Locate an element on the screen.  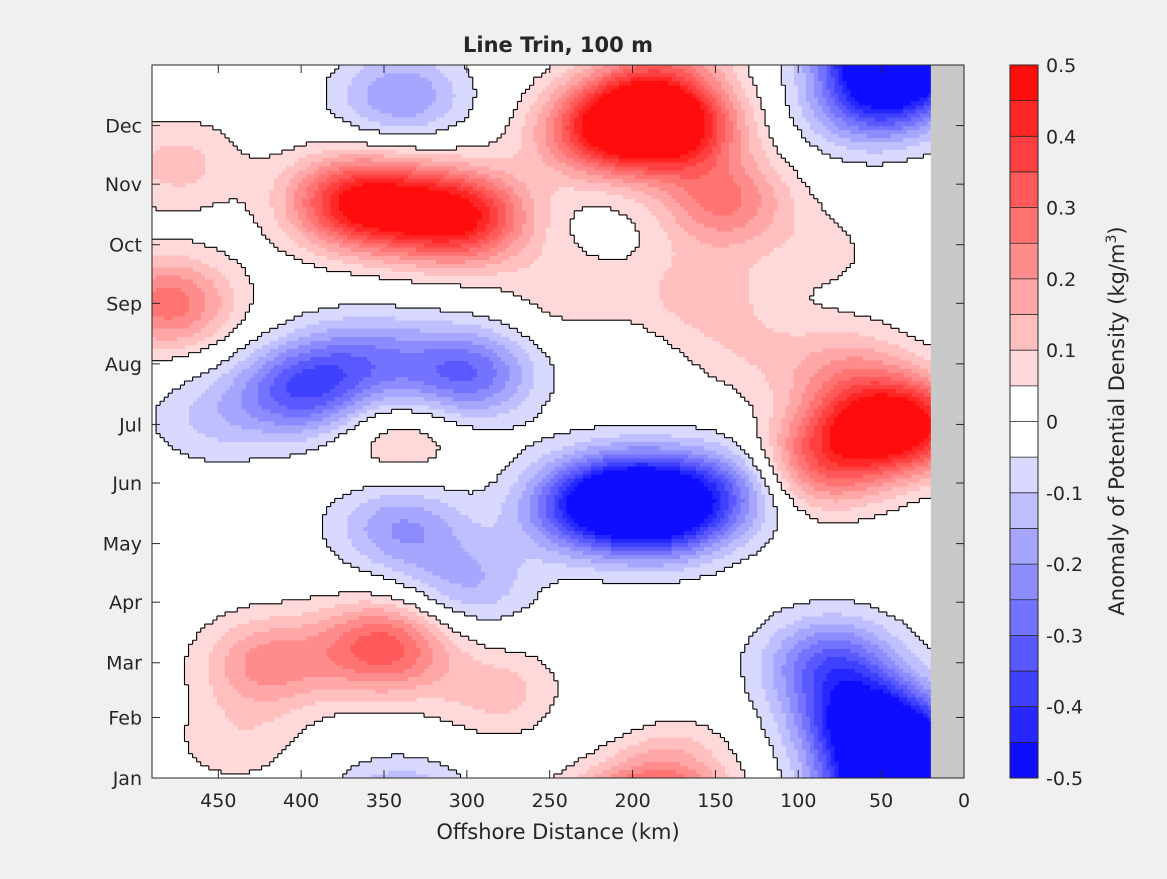
x-tick-label: 200 is located at coordinates (632, 801).